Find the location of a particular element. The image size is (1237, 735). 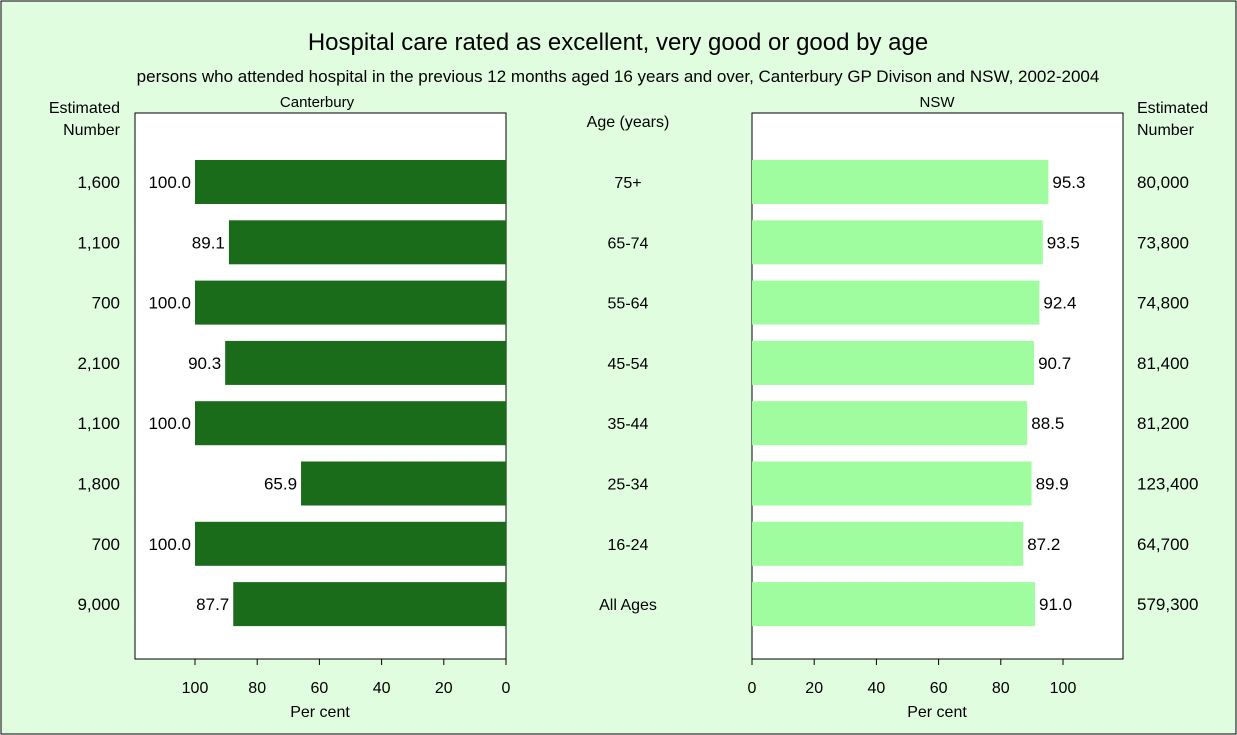

nsw-x-tick-label: 0 is located at coordinates (752, 688).